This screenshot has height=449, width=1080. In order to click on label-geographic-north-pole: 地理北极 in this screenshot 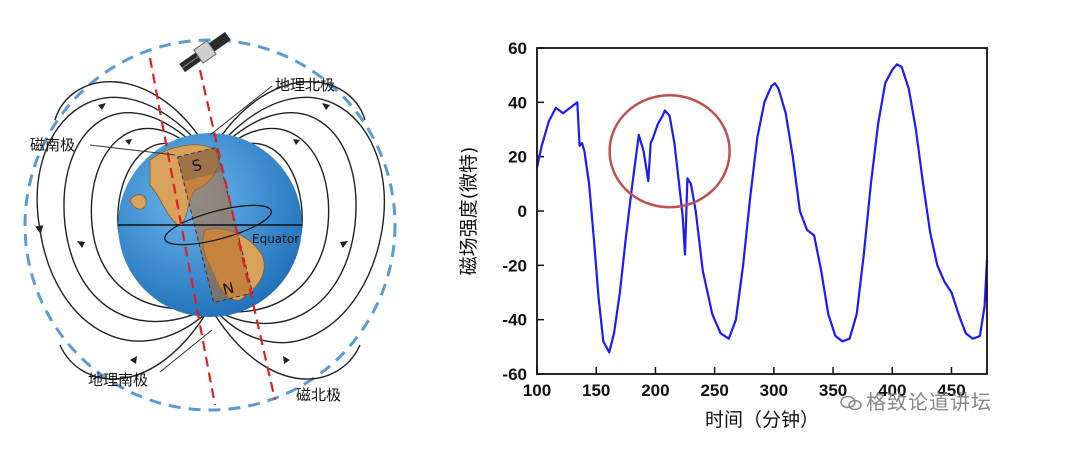, I will do `click(305, 85)`.